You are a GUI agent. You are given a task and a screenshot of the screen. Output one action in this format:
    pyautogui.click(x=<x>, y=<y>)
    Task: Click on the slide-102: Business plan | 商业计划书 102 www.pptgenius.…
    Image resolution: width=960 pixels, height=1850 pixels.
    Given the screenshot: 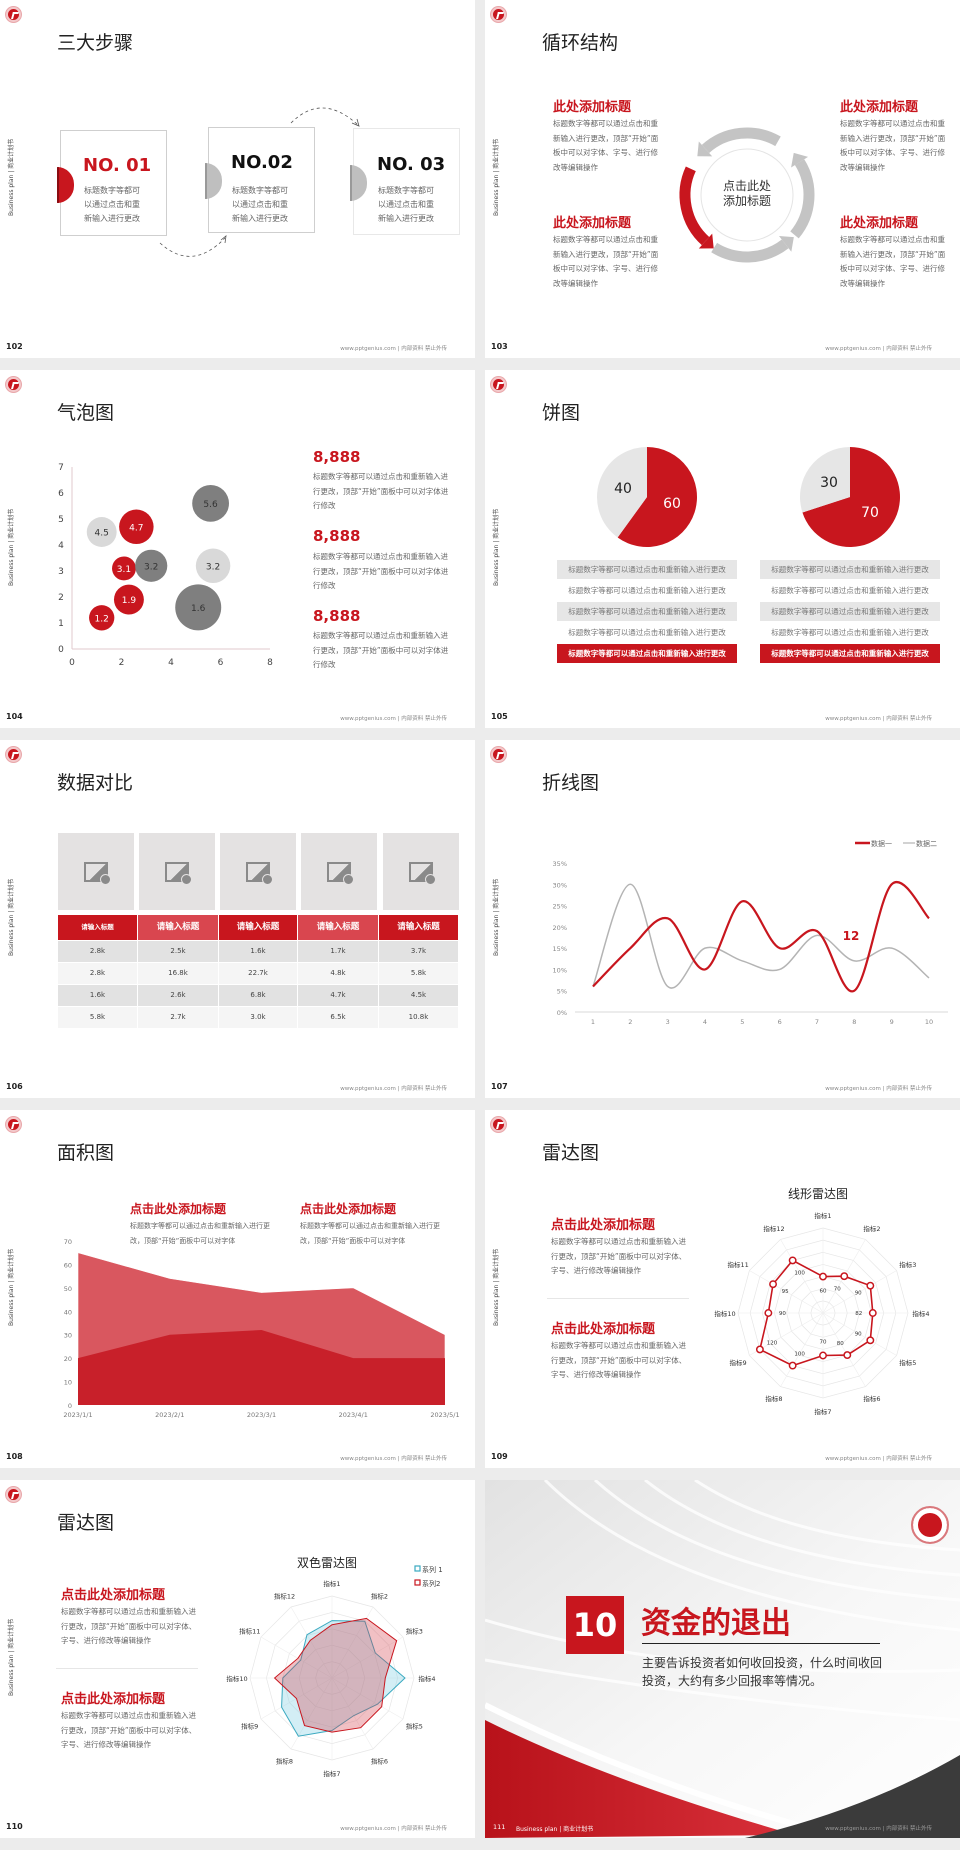 What is the action you would take?
    pyautogui.click(x=237, y=179)
    